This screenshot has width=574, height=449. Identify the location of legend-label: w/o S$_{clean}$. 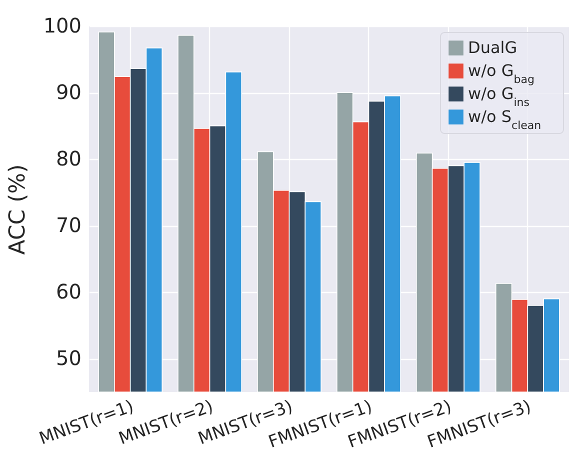
(505, 119).